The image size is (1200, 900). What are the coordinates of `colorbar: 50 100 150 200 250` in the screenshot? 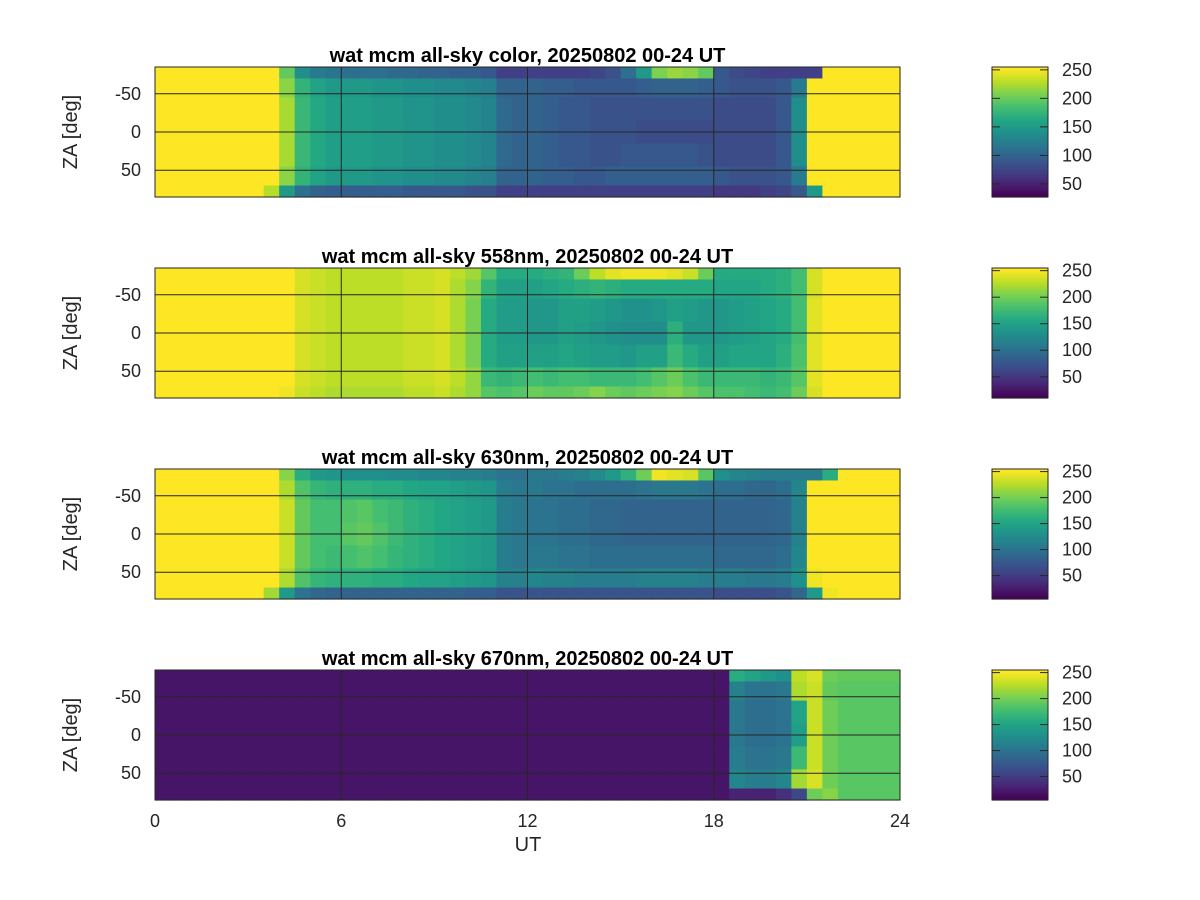 It's located at (1041, 129).